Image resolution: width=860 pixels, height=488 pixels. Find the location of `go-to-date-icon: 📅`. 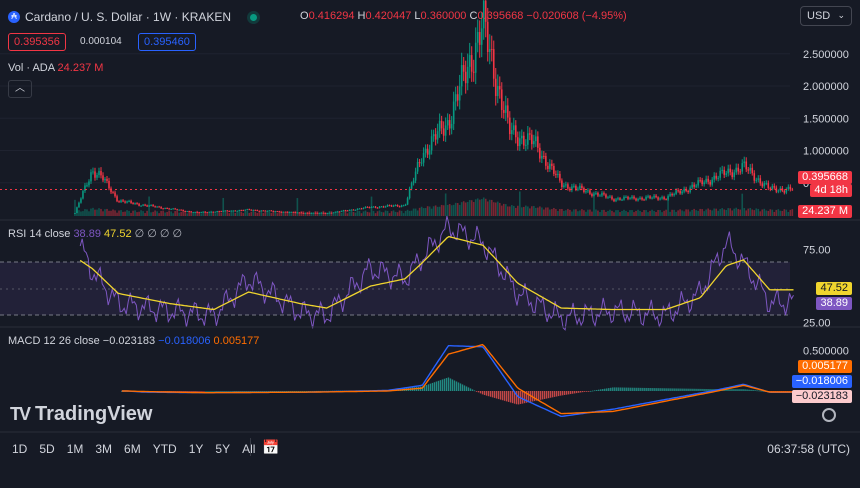

go-to-date-icon: 📅 is located at coordinates (271, 447).